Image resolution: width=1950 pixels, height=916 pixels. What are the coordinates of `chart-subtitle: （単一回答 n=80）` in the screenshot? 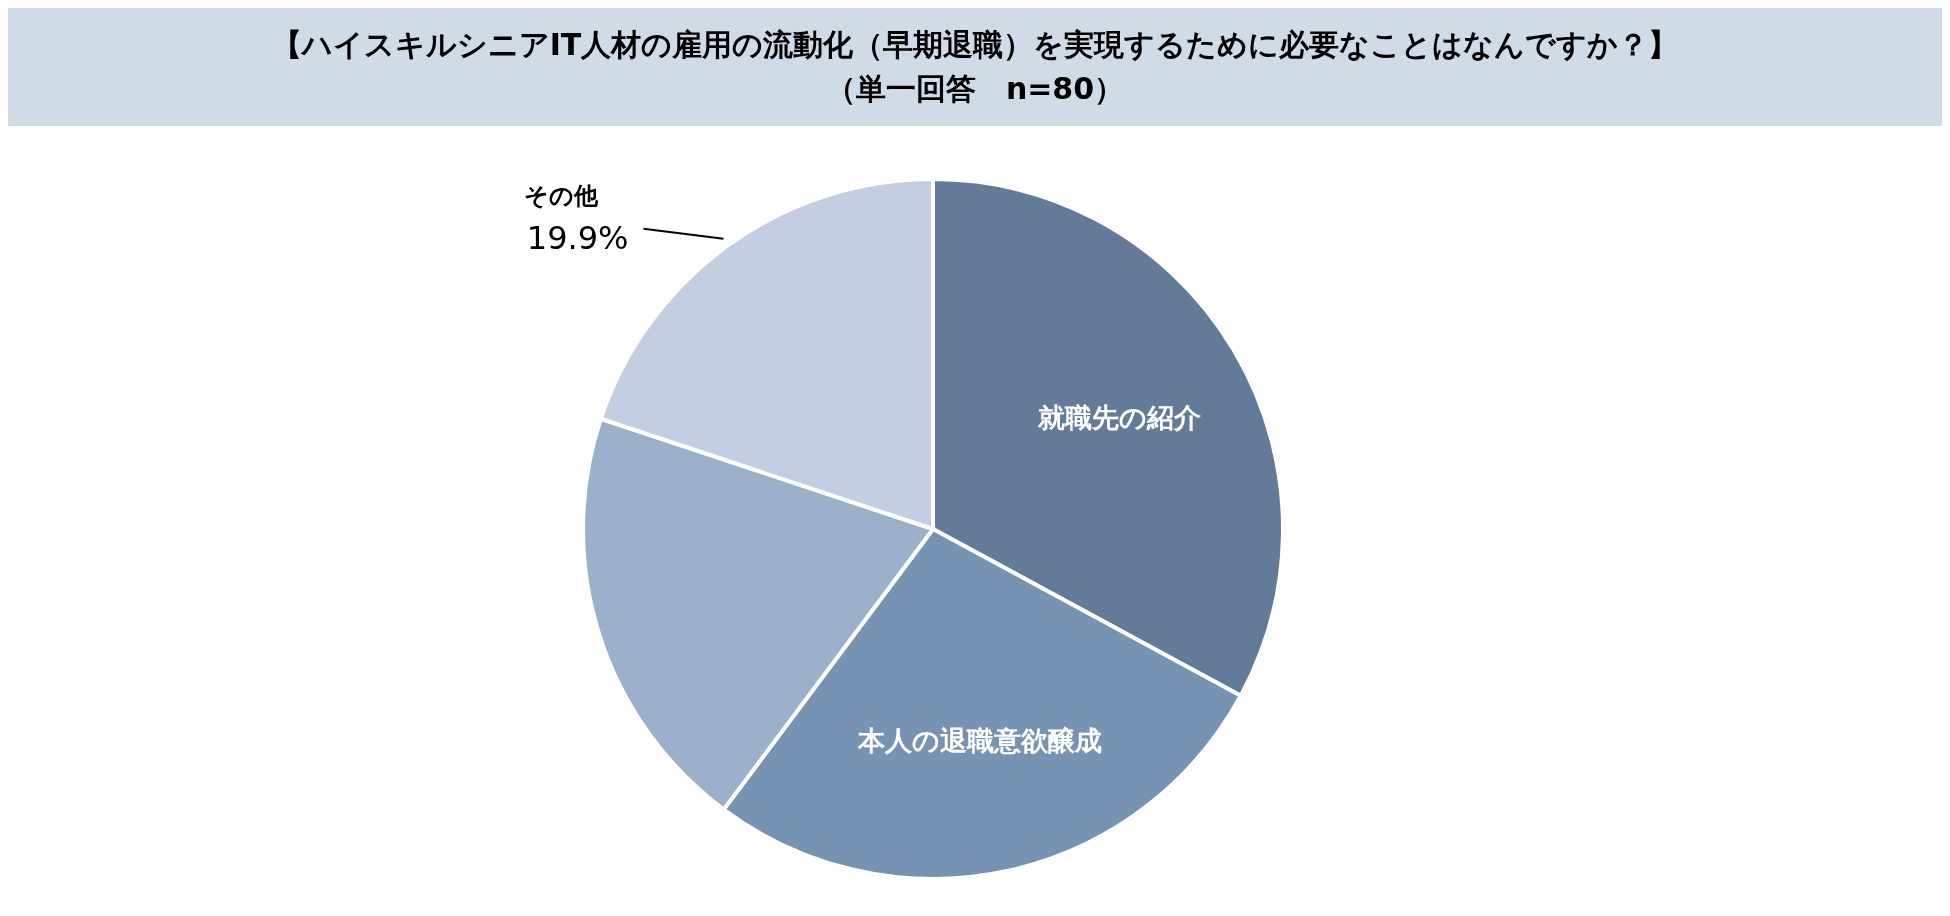 It's located at (975, 89).